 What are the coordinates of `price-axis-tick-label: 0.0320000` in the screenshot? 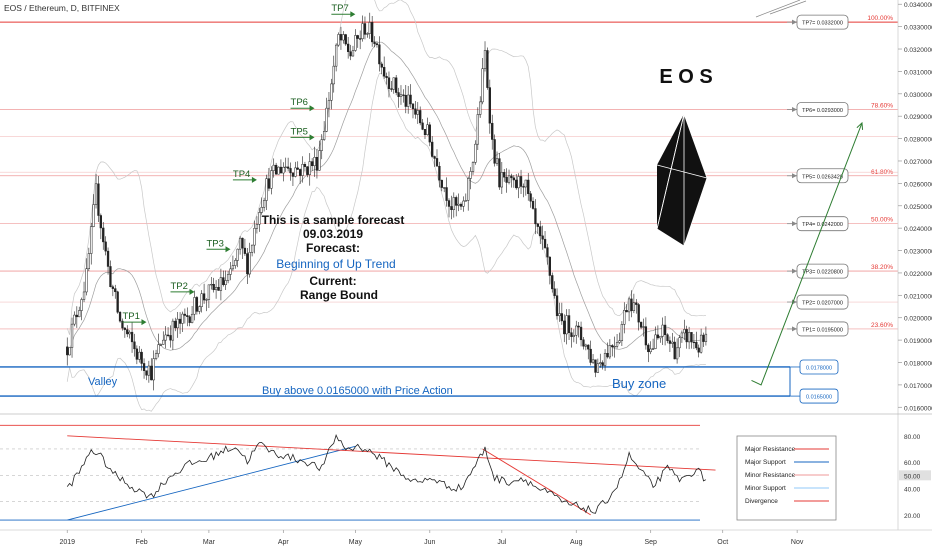 It's located at (918, 50).